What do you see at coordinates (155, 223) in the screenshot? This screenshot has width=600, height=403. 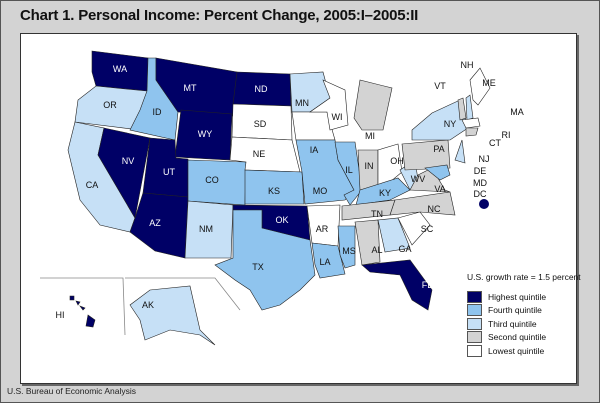 I see `svg-text: AZ` at bounding box center [155, 223].